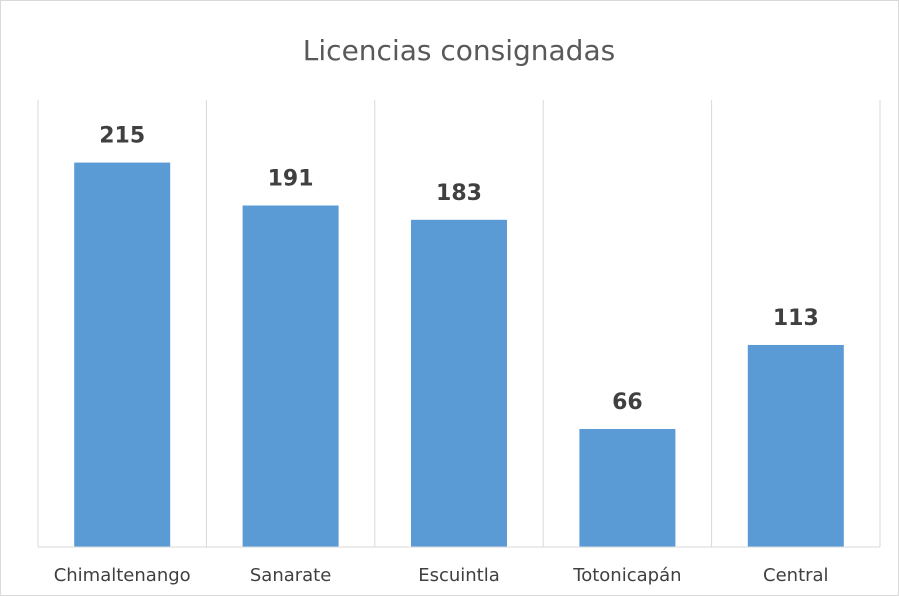 This screenshot has height=596, width=899. What do you see at coordinates (290, 575) in the screenshot?
I see `x-tick-label: Sanarate` at bounding box center [290, 575].